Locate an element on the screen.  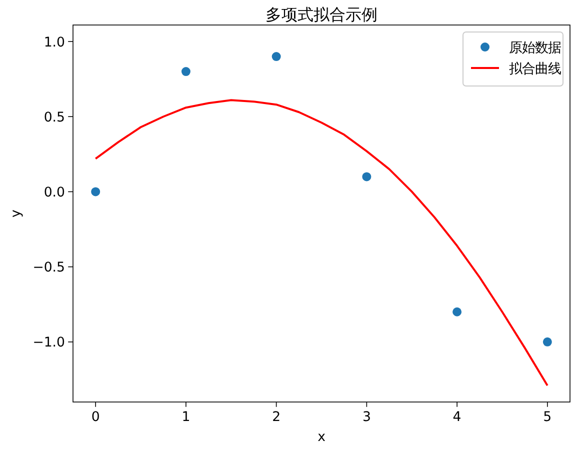
x-tick-label: 1 is located at coordinates (186, 417).